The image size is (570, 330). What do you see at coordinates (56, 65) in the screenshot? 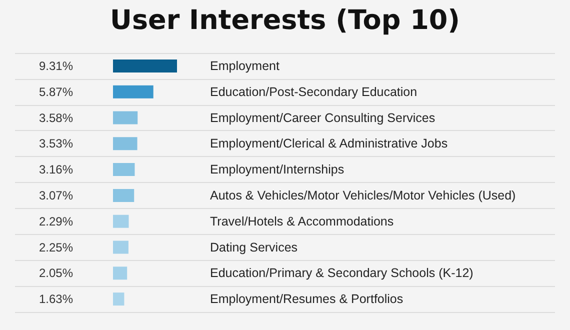
I see `data-label: 9.31%` at bounding box center [56, 65].